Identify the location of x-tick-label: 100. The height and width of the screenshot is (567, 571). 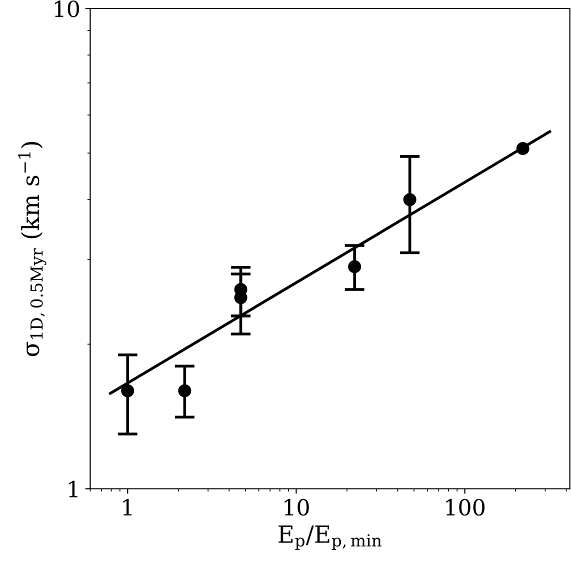
(465, 507).